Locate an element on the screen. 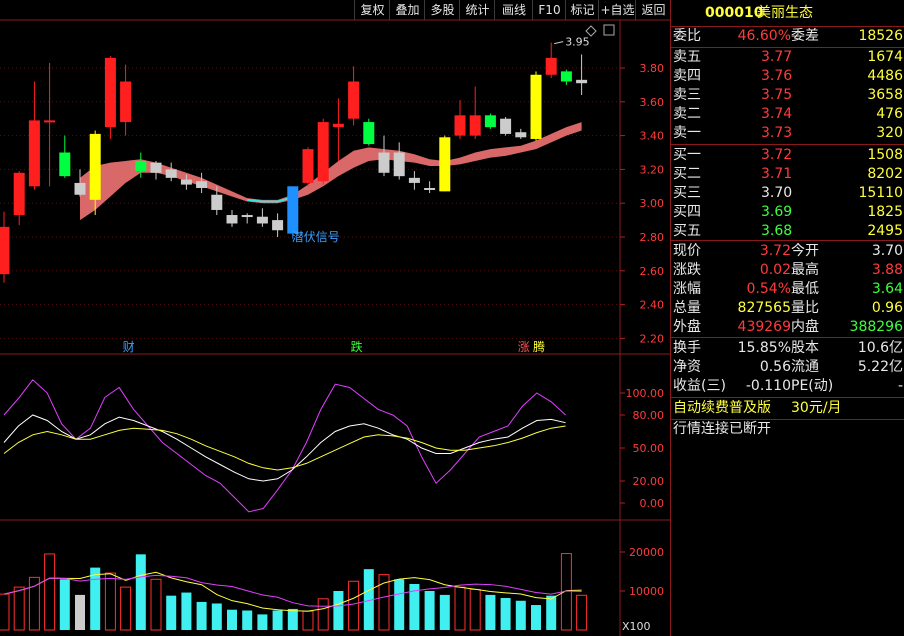  level-label: 买二 is located at coordinates (687, 174).